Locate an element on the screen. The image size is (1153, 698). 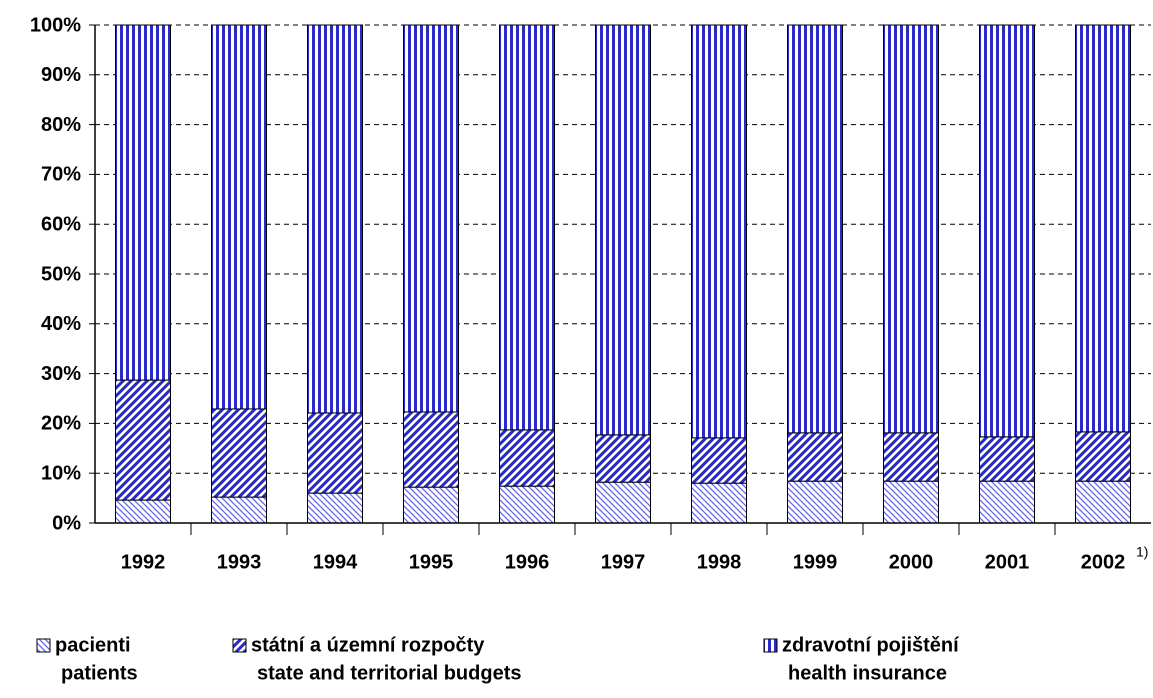
y-tick-label: 60% is located at coordinates (61, 224).